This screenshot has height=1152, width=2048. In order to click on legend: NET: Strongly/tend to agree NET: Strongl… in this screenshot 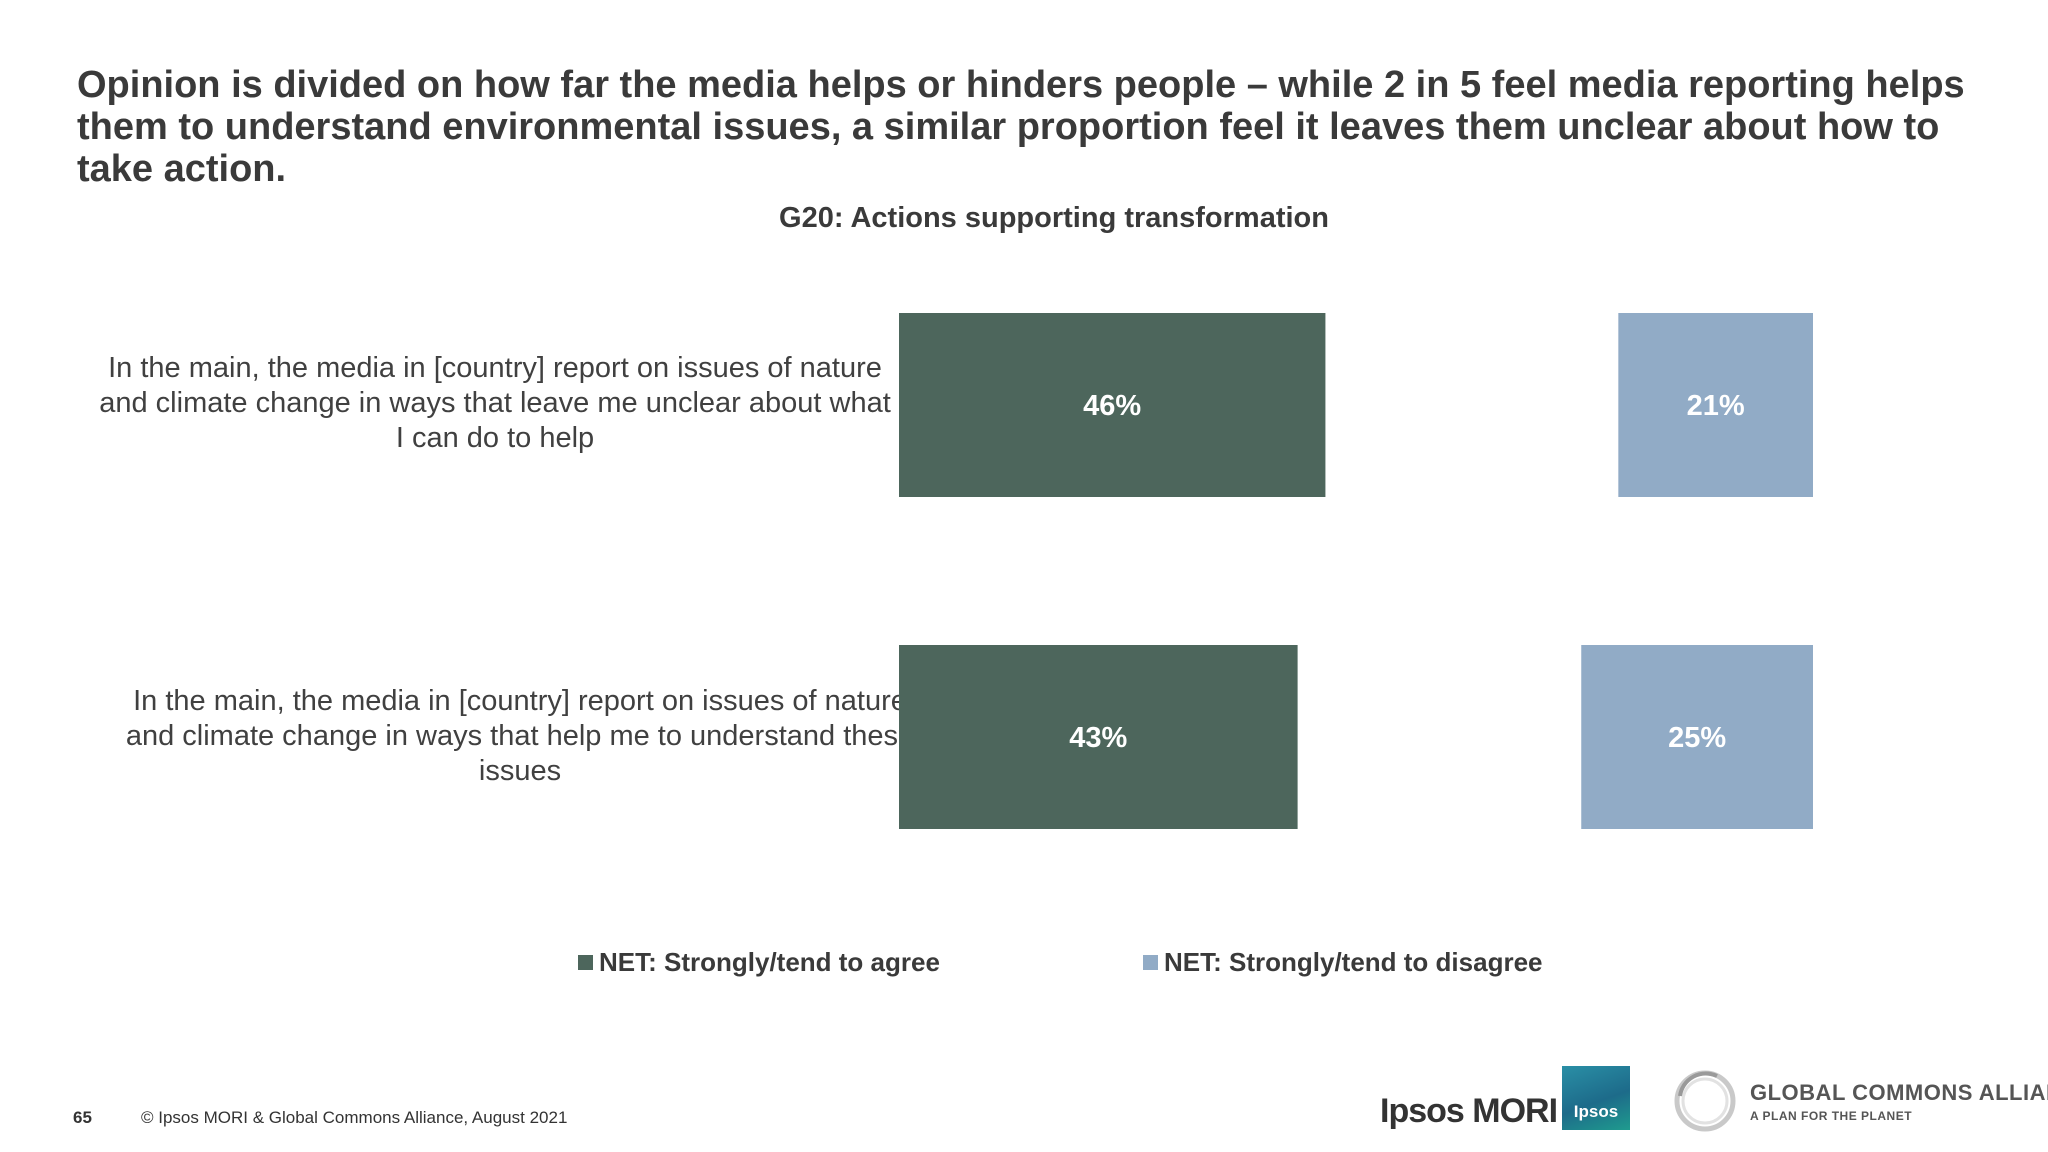, I will do `click(1024, 967)`.